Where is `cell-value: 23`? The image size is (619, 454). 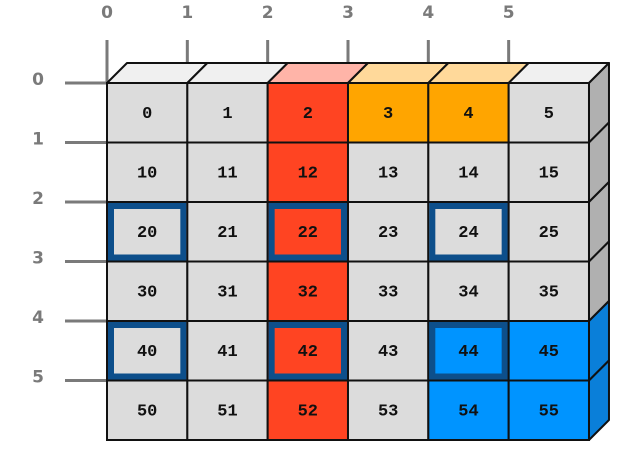 cell-value: 23 is located at coordinates (388, 233).